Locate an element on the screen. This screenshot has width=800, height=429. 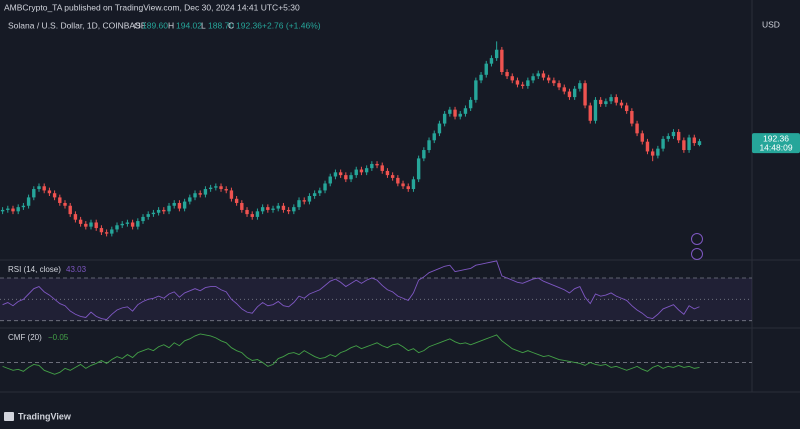
indicator-value: 43.03 is located at coordinates (76, 269).